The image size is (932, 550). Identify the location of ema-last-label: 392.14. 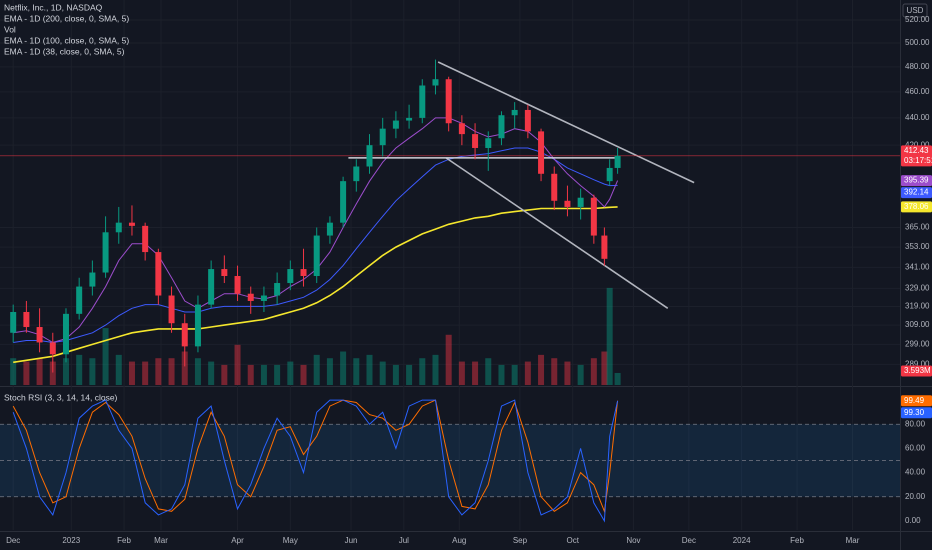
(916, 192).